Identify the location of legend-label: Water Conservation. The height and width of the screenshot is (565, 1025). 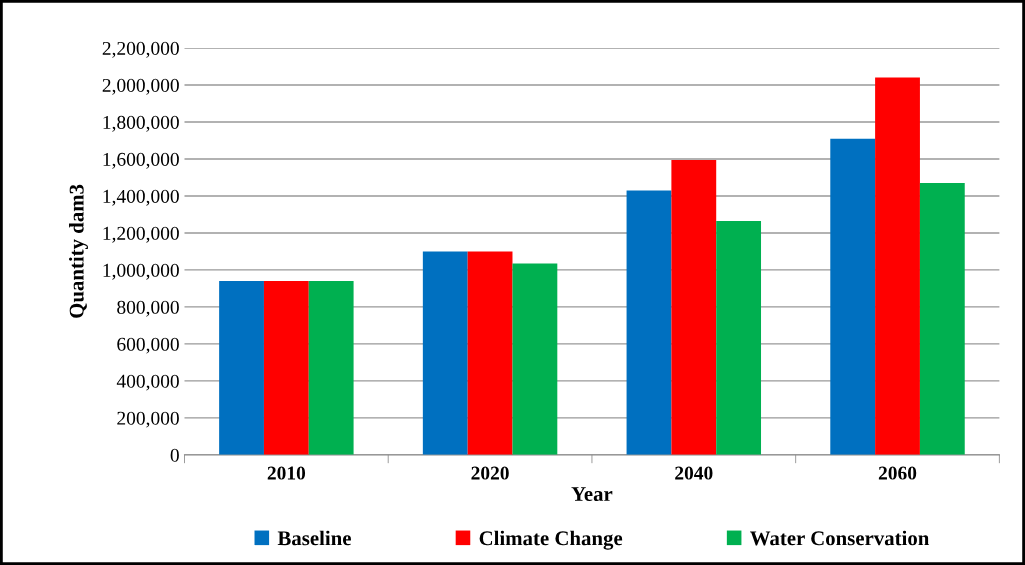
(840, 538).